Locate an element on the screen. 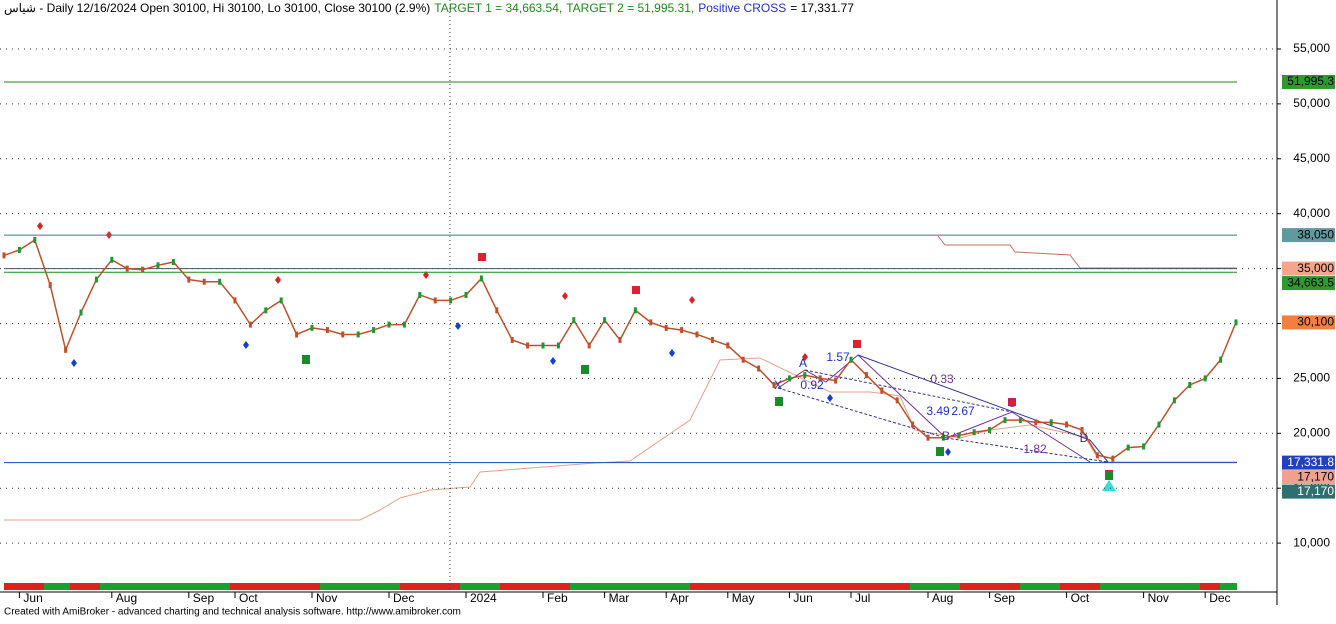 The image size is (1336, 624). ribbon is located at coordinates (620, 586).